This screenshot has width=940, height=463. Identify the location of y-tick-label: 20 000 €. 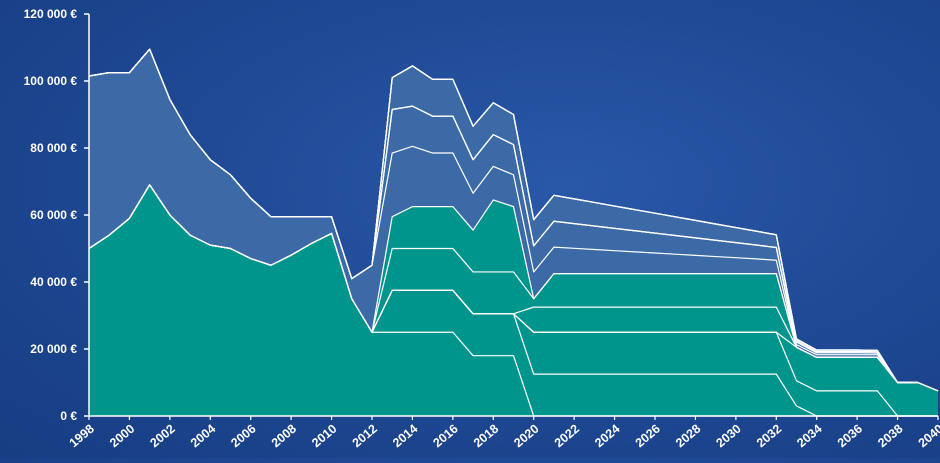
(53, 349).